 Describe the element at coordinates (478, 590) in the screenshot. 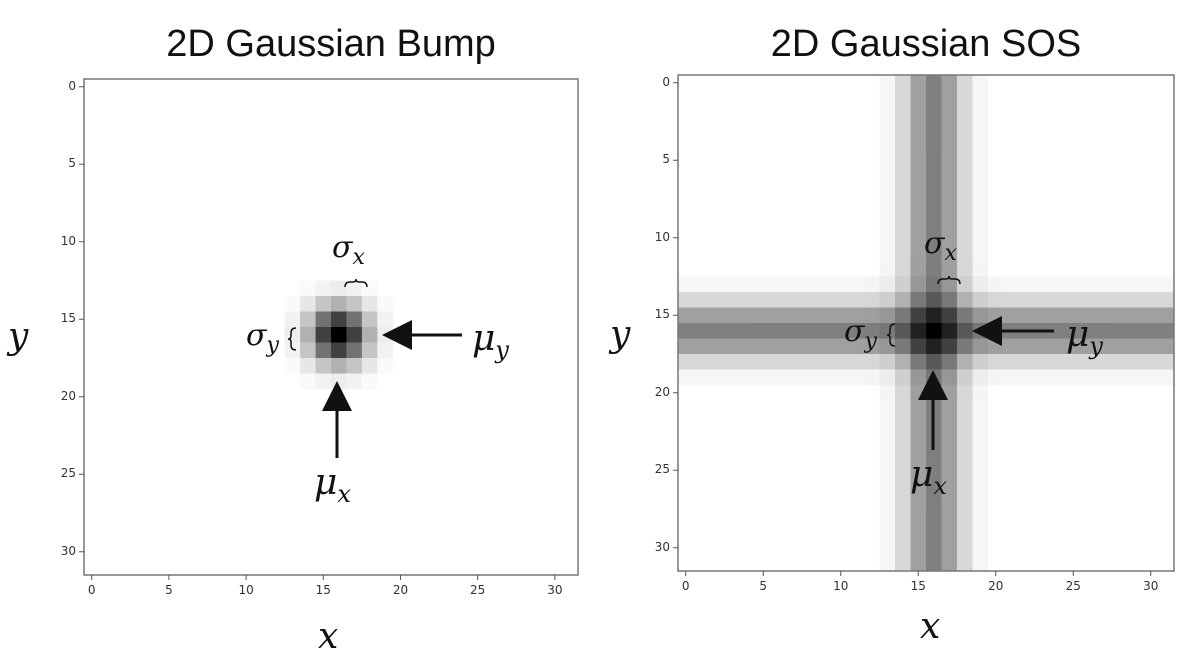

I see `x-tick-label: 25` at that location.